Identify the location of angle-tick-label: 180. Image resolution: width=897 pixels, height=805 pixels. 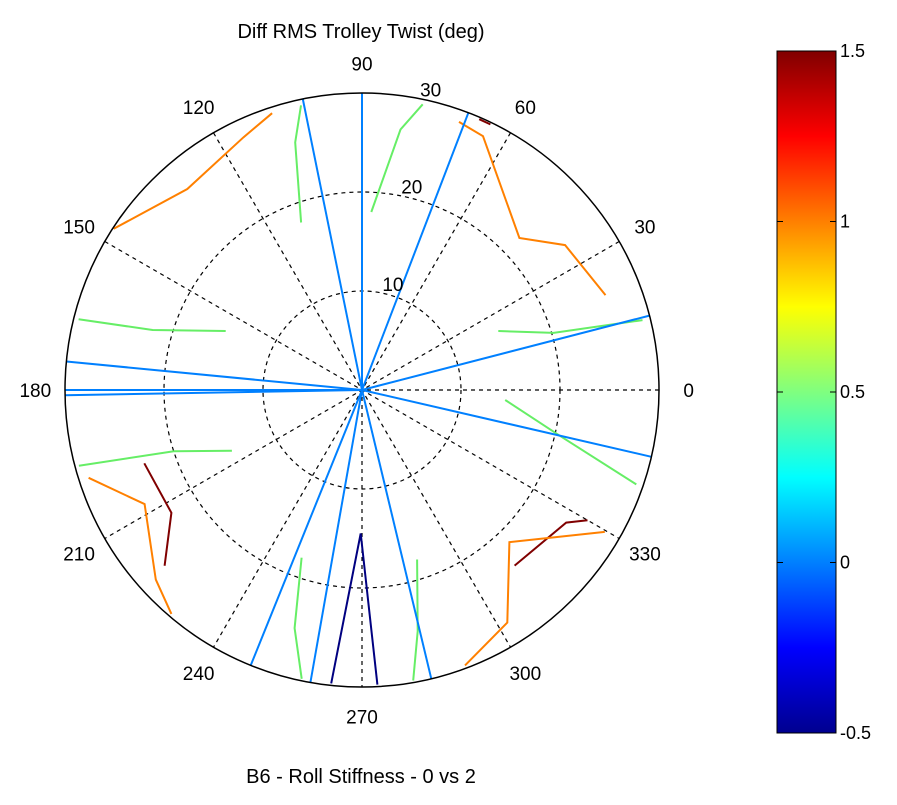
(35, 391).